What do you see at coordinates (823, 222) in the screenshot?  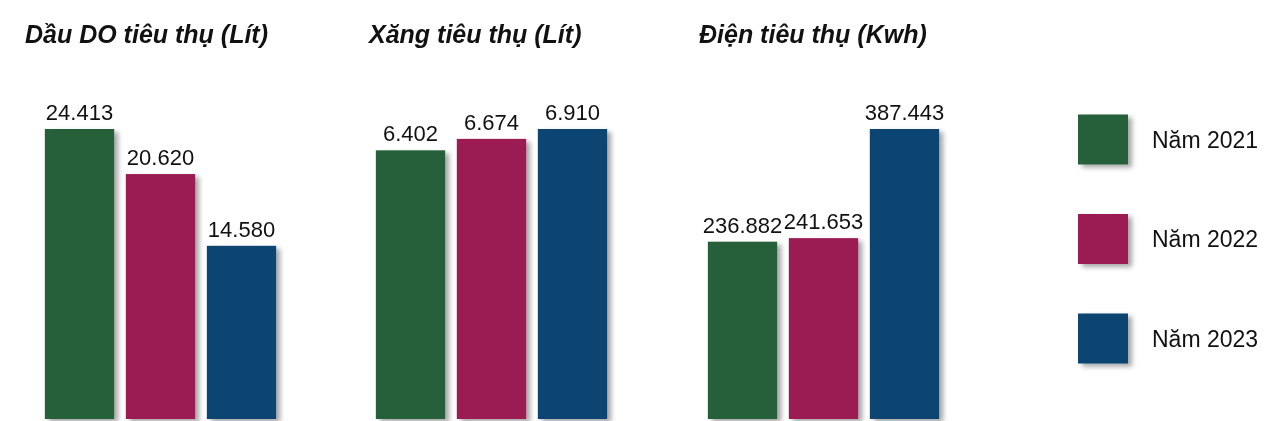 I see `data-label: 241.653` at bounding box center [823, 222].